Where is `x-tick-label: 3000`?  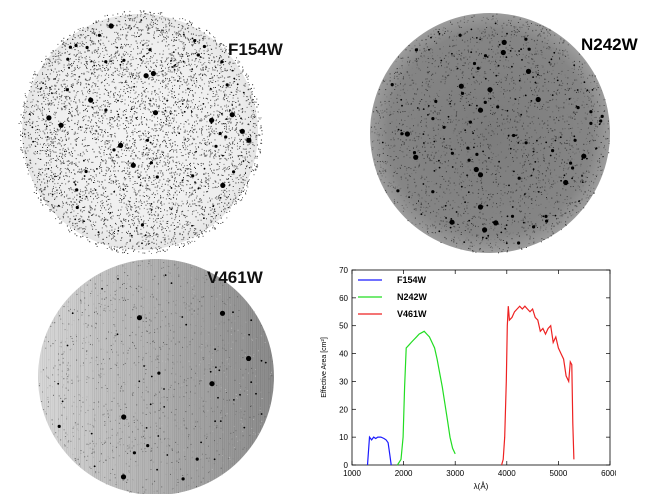 x-tick-label: 3000 is located at coordinates (455, 473).